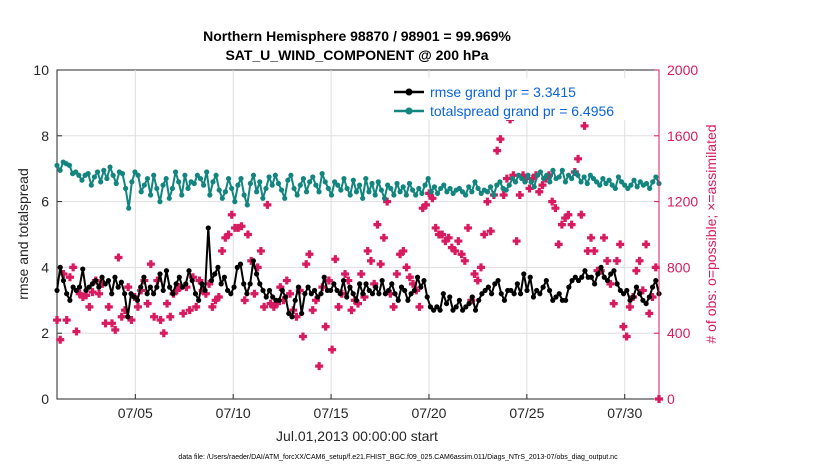 The width and height of the screenshot is (830, 470). What do you see at coordinates (503, 92) in the screenshot?
I see `legend-rmse-label: rmse grand pr = 3.3415` at bounding box center [503, 92].